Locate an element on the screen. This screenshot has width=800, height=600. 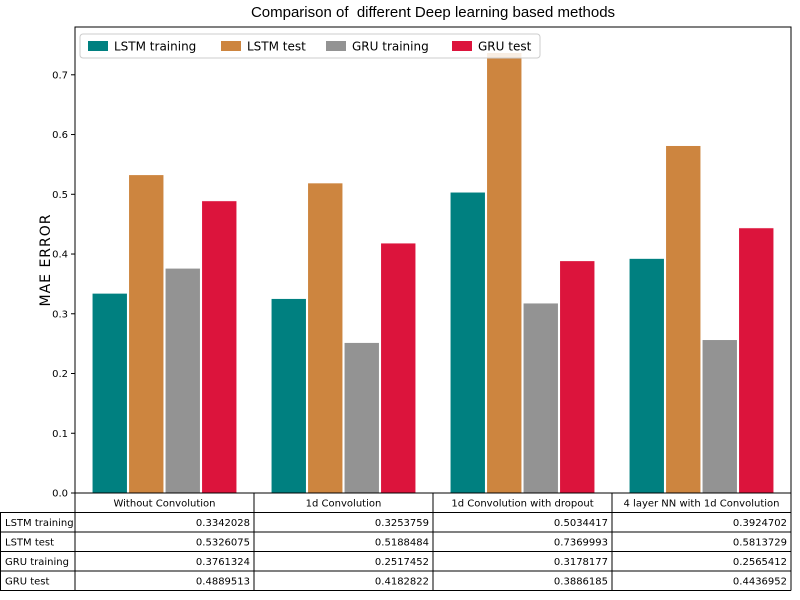
x-tick-label: Without Convolution is located at coordinates (164, 504).